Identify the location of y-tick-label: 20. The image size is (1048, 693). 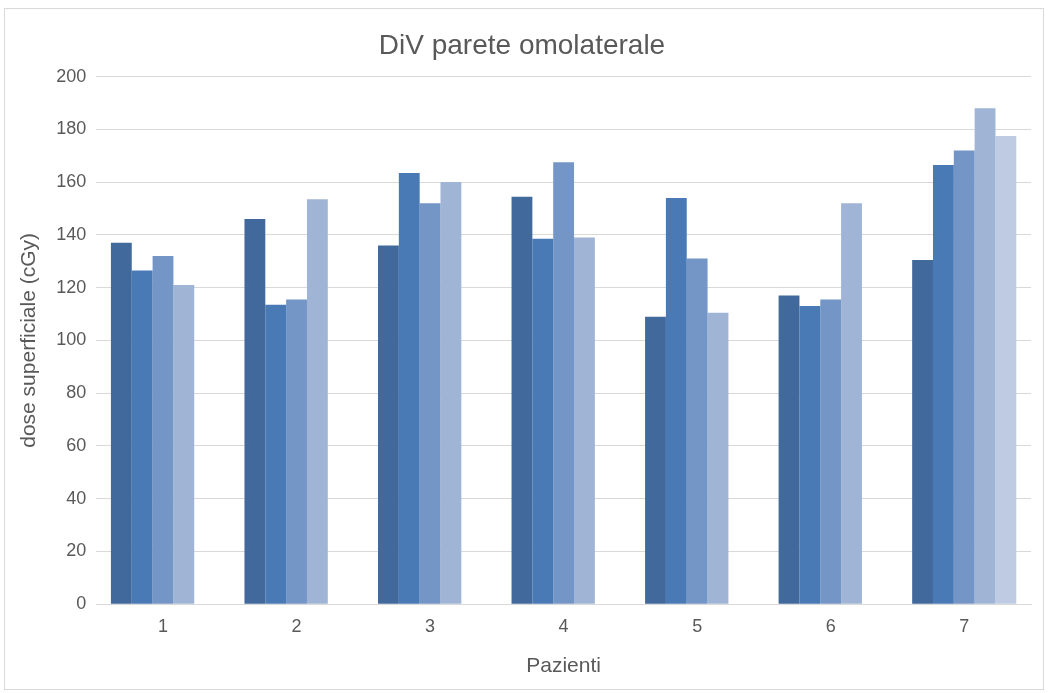
(76, 550).